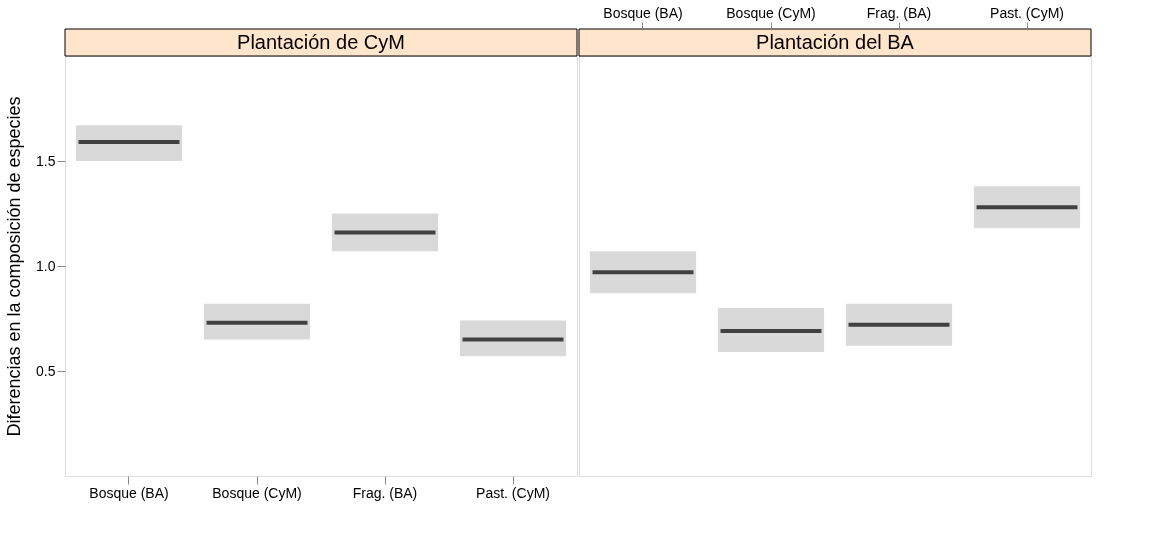  I want to click on y-tick-label: 0.5, so click(46, 370).